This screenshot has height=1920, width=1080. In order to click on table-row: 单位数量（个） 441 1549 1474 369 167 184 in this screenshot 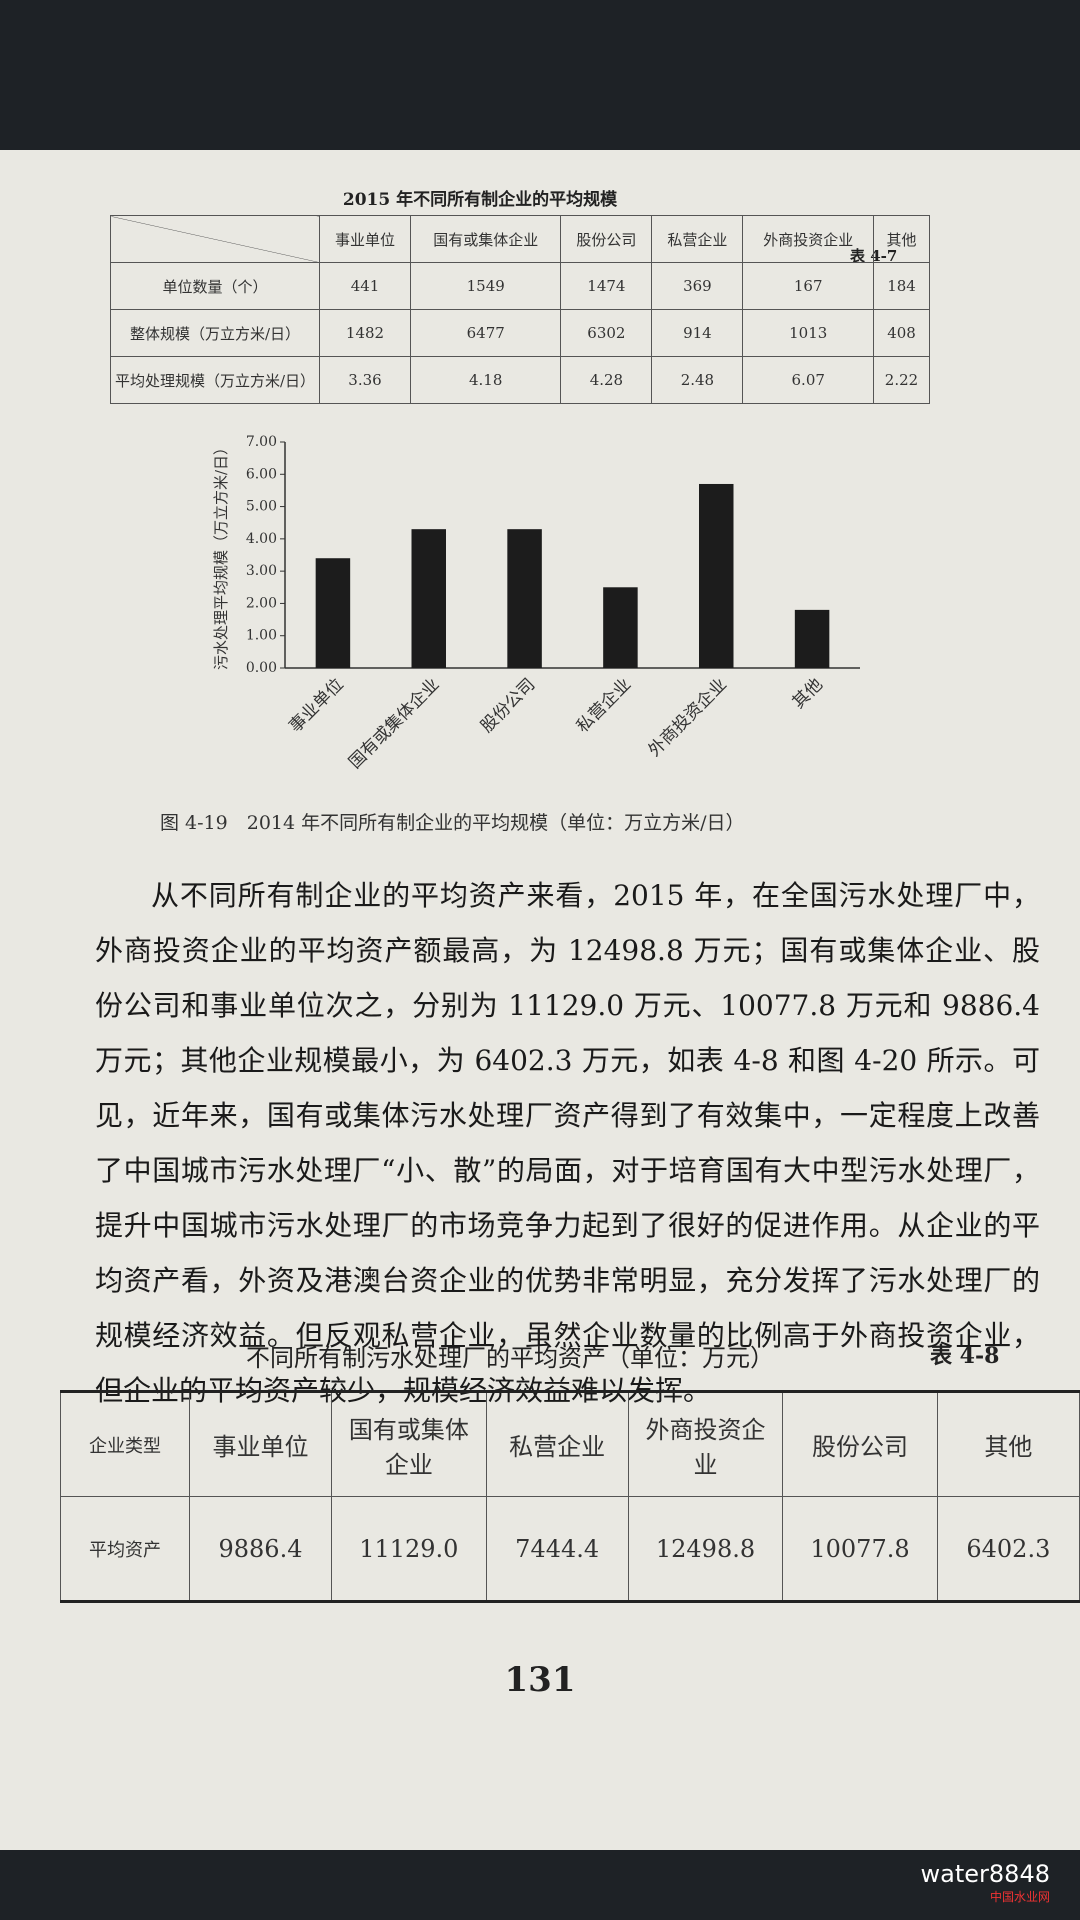, I will do `click(520, 286)`.